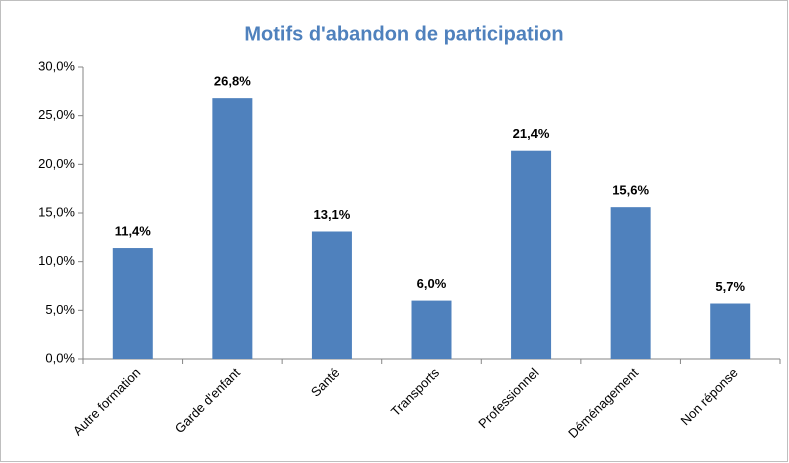 The height and width of the screenshot is (463, 789). What do you see at coordinates (56, 65) in the screenshot?
I see `y-tick-label: 30,0%` at bounding box center [56, 65].